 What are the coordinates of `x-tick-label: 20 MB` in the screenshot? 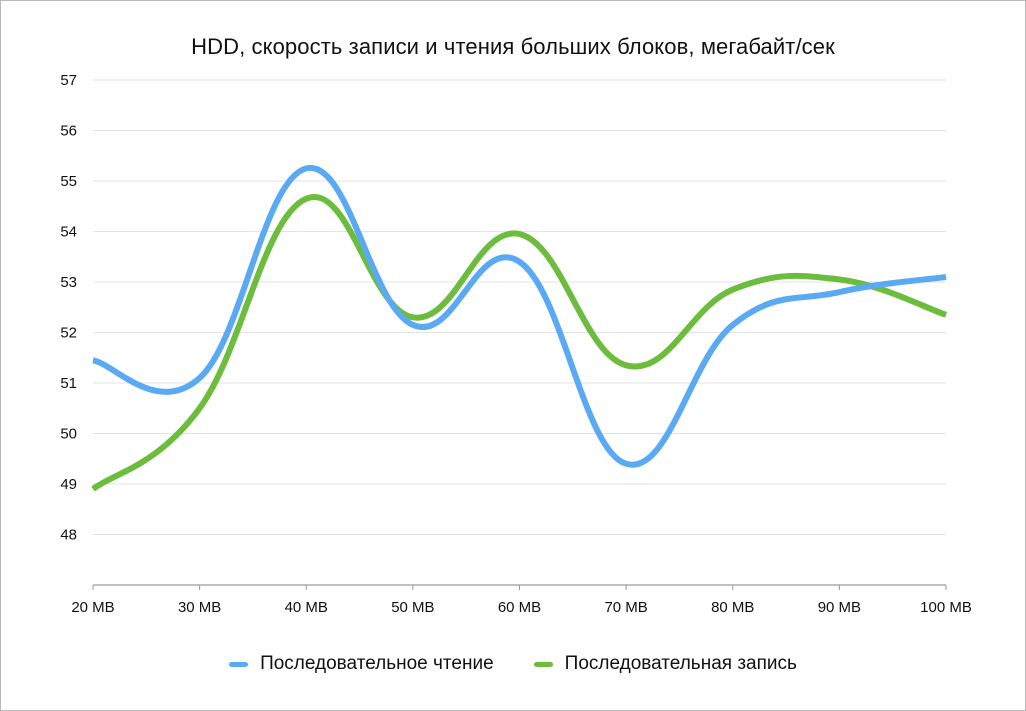 It's located at (92, 607).